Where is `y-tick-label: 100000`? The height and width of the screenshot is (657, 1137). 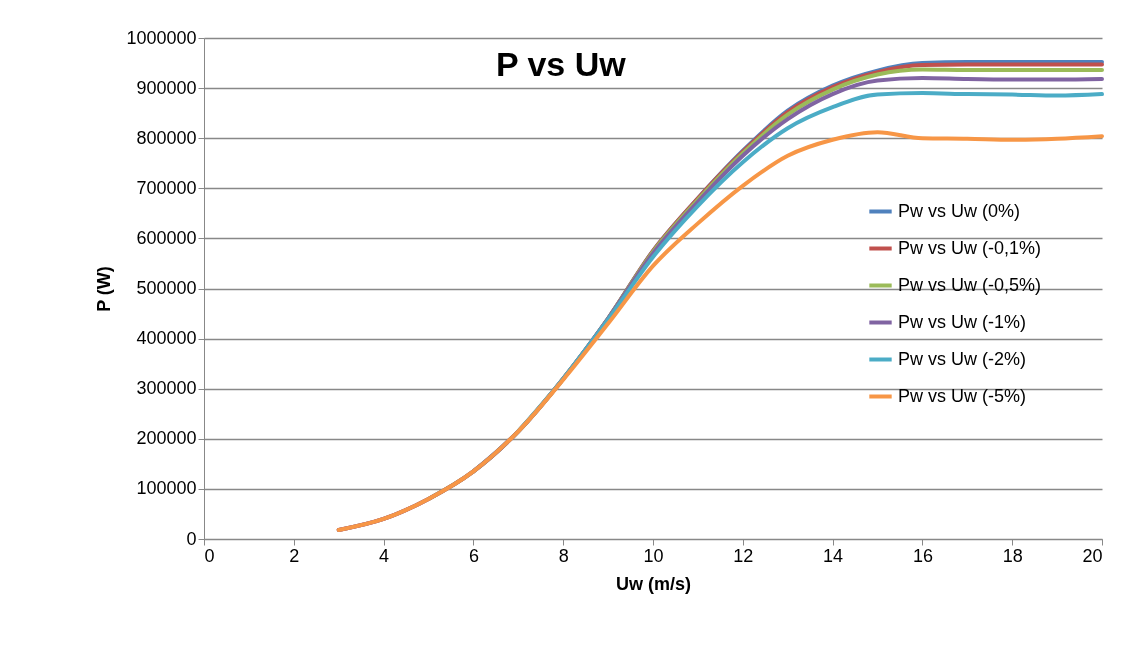 y-tick-label: 100000 is located at coordinates (166, 488).